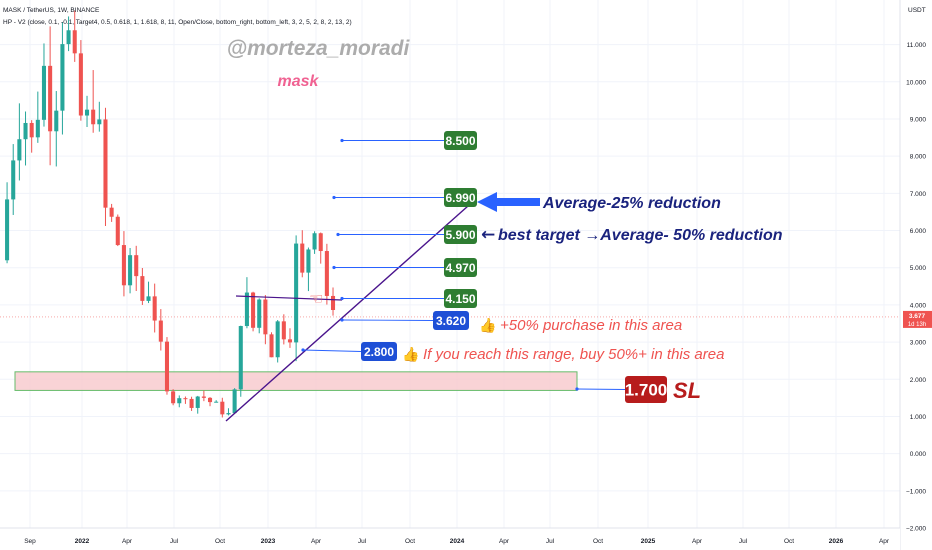 Image resolution: width=932 pixels, height=550 pixels. Describe the element at coordinates (347, 313) in the screenshot. I see `trendline` at that location.